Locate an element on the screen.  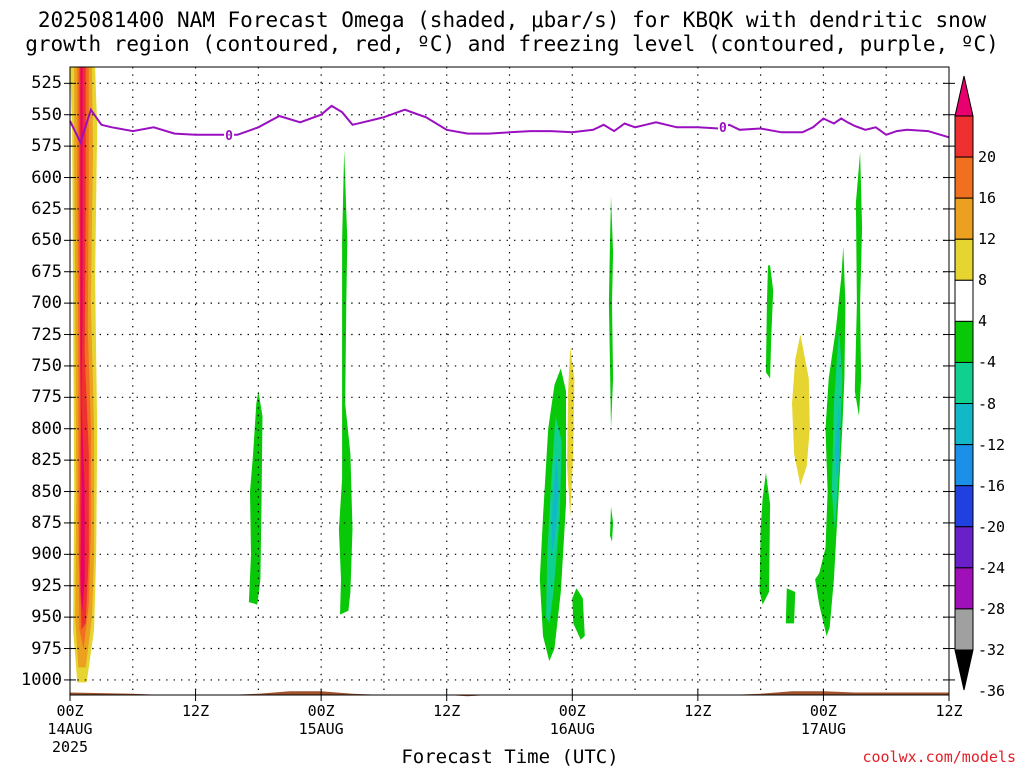
y-tick-label: 775 is located at coordinates (46, 397).